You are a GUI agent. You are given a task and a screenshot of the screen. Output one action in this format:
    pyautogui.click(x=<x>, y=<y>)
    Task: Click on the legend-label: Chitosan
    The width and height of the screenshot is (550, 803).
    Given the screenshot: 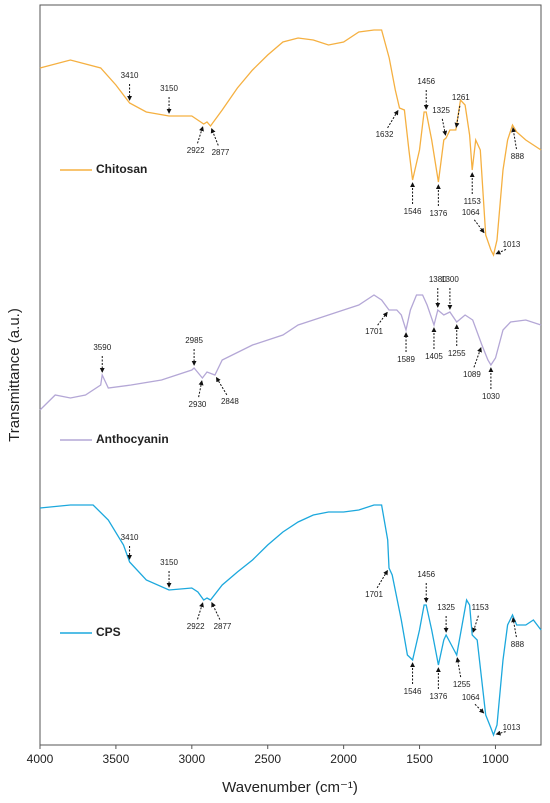 What is the action you would take?
    pyautogui.click(x=121, y=169)
    